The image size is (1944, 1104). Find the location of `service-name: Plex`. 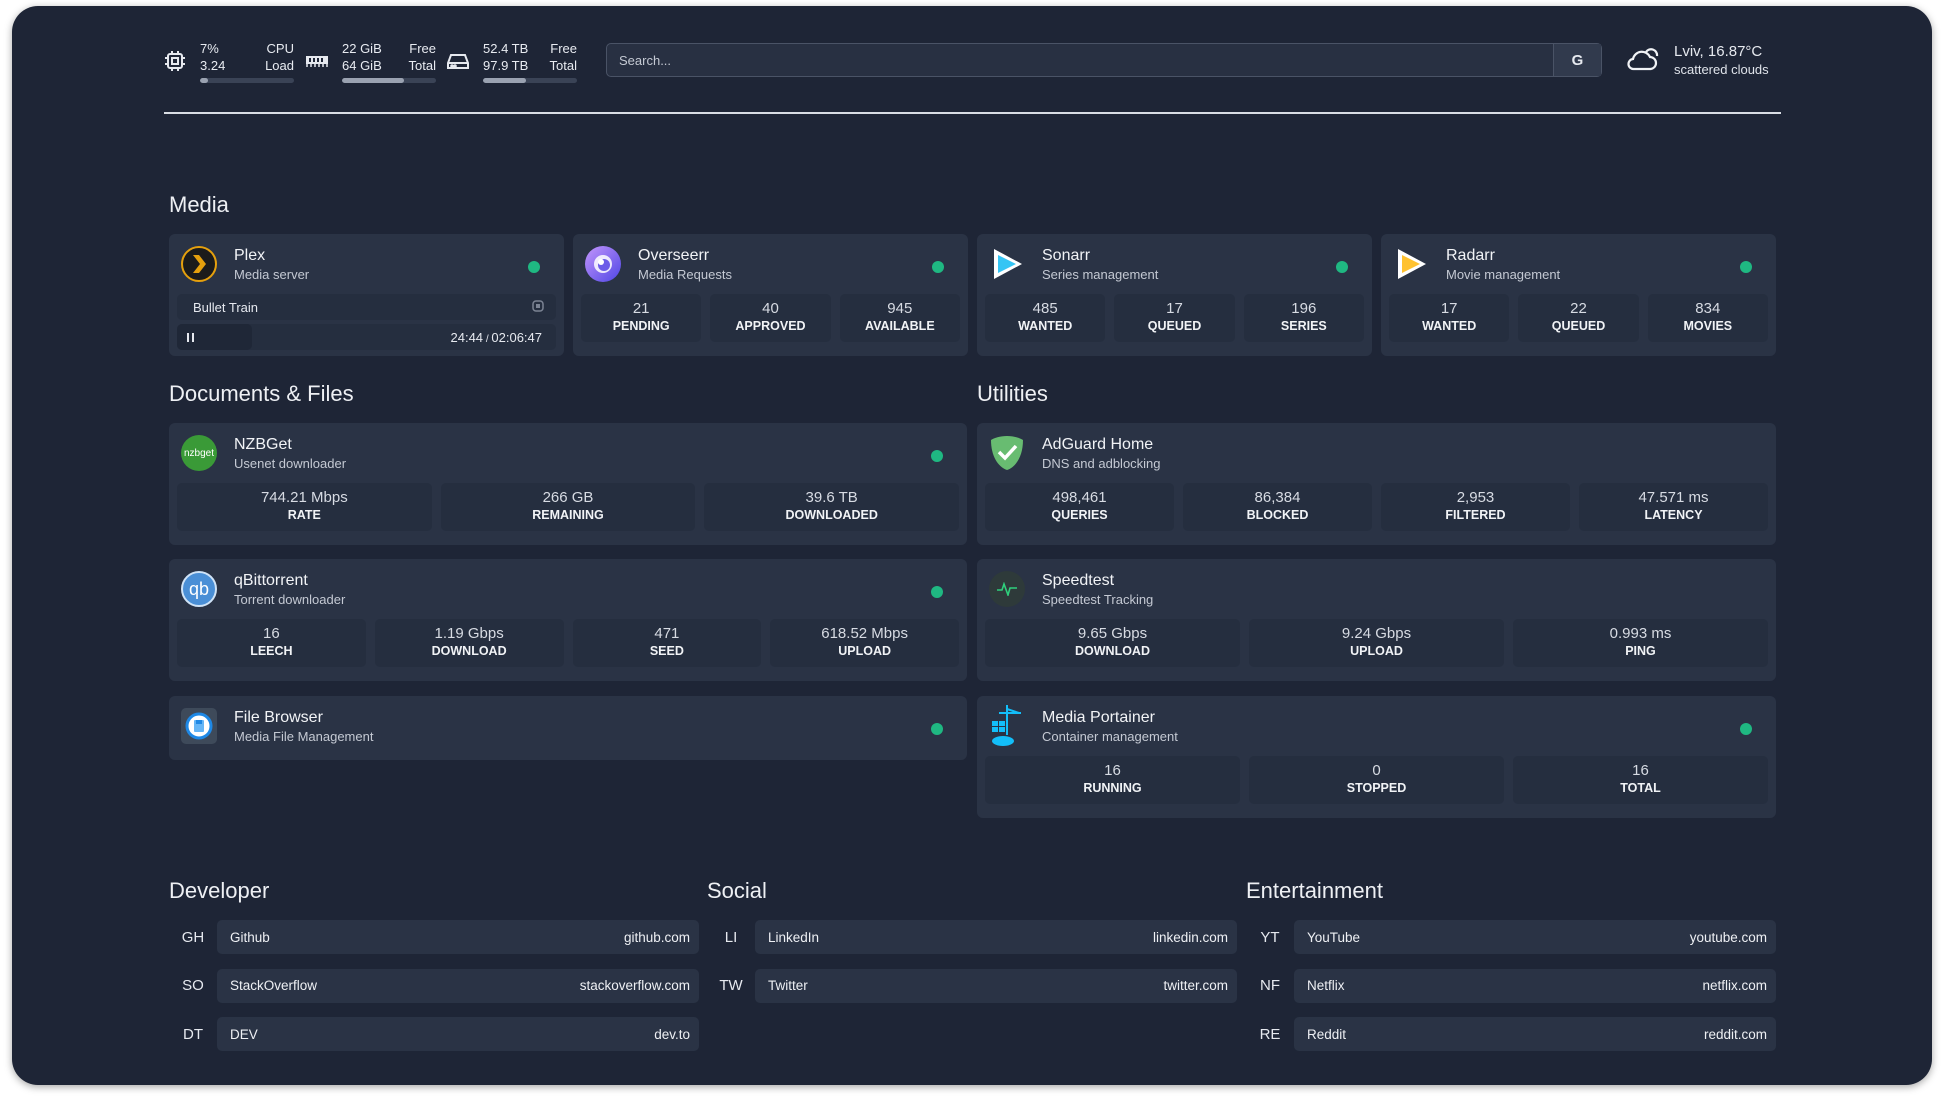

service-name: Plex is located at coordinates (250, 255).